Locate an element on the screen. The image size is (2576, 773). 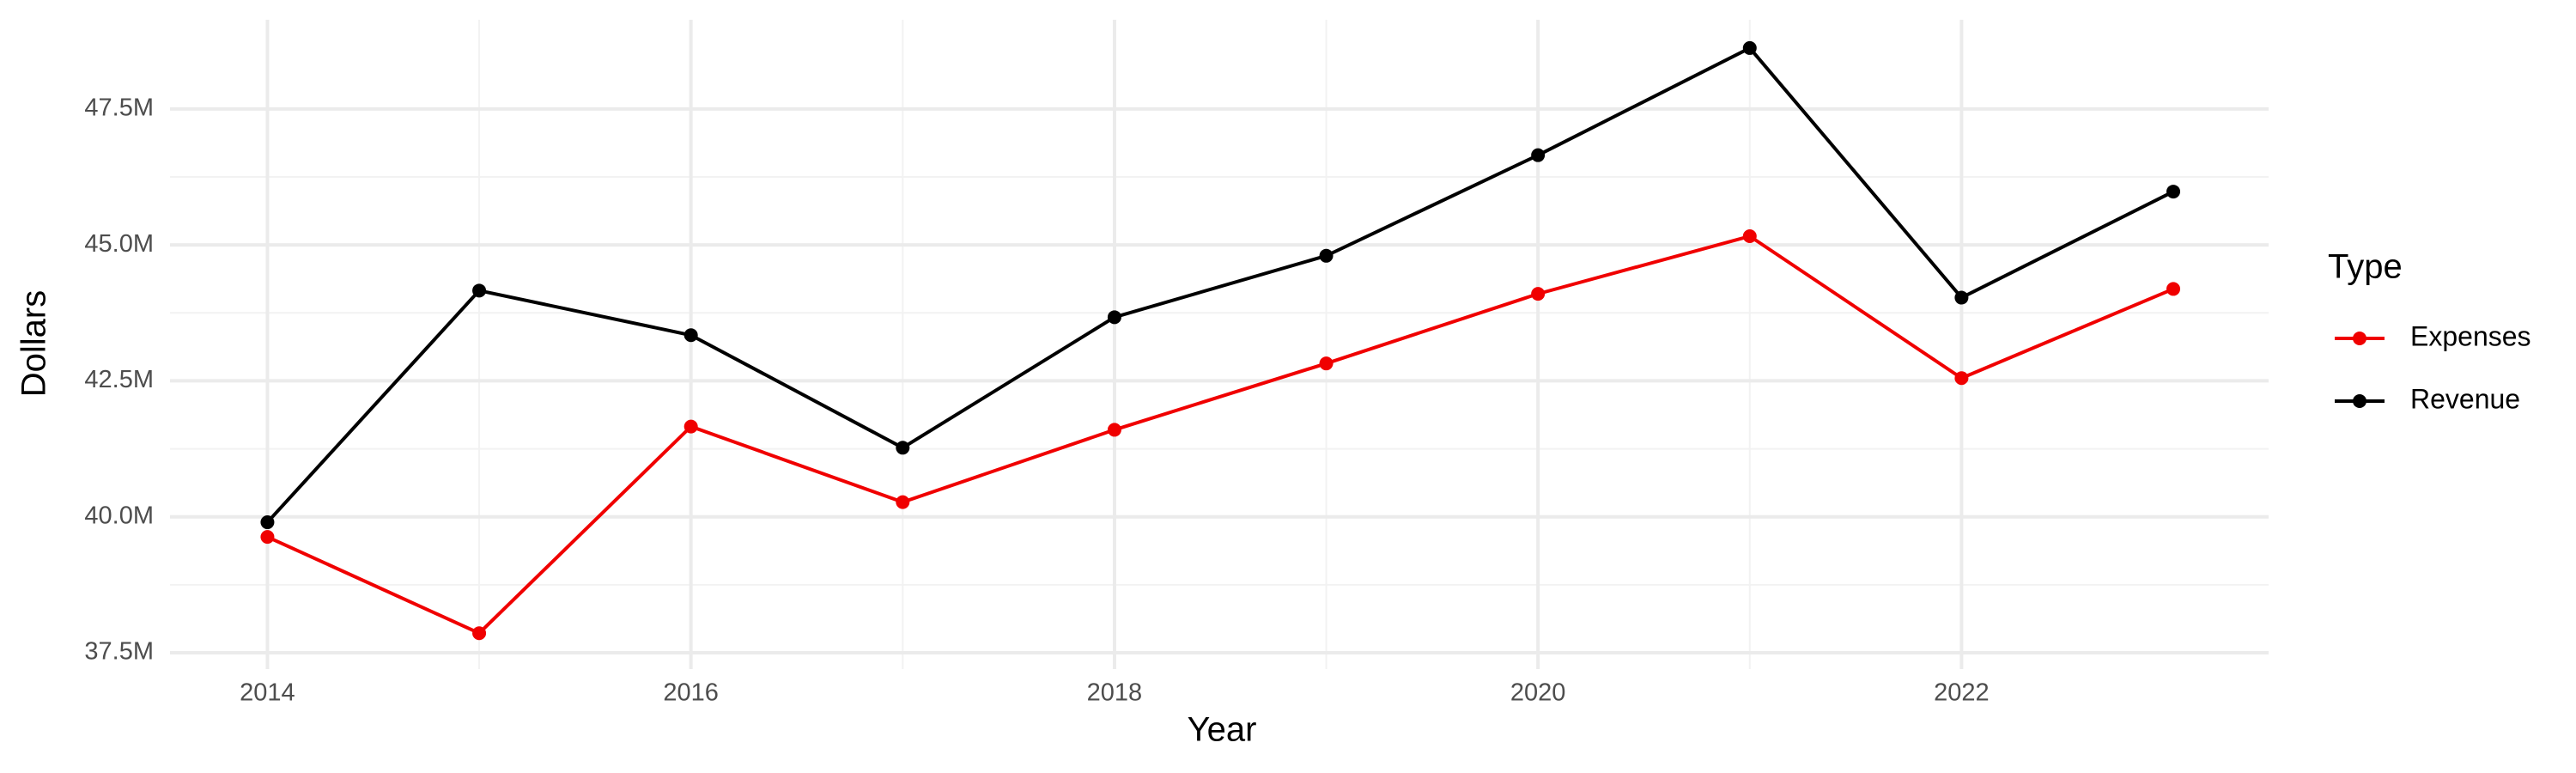
y-tick-label: 40.0M is located at coordinates (119, 515).